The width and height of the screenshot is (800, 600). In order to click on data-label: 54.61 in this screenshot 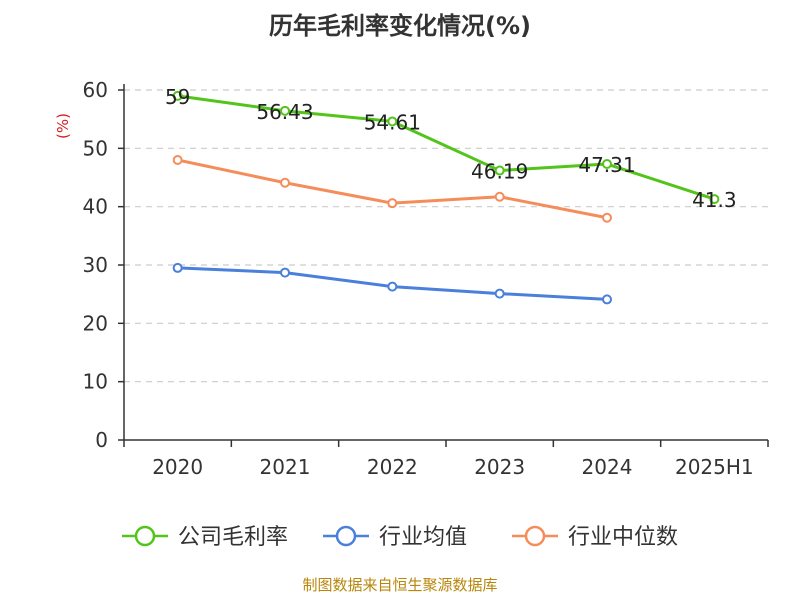, I will do `click(392, 122)`.